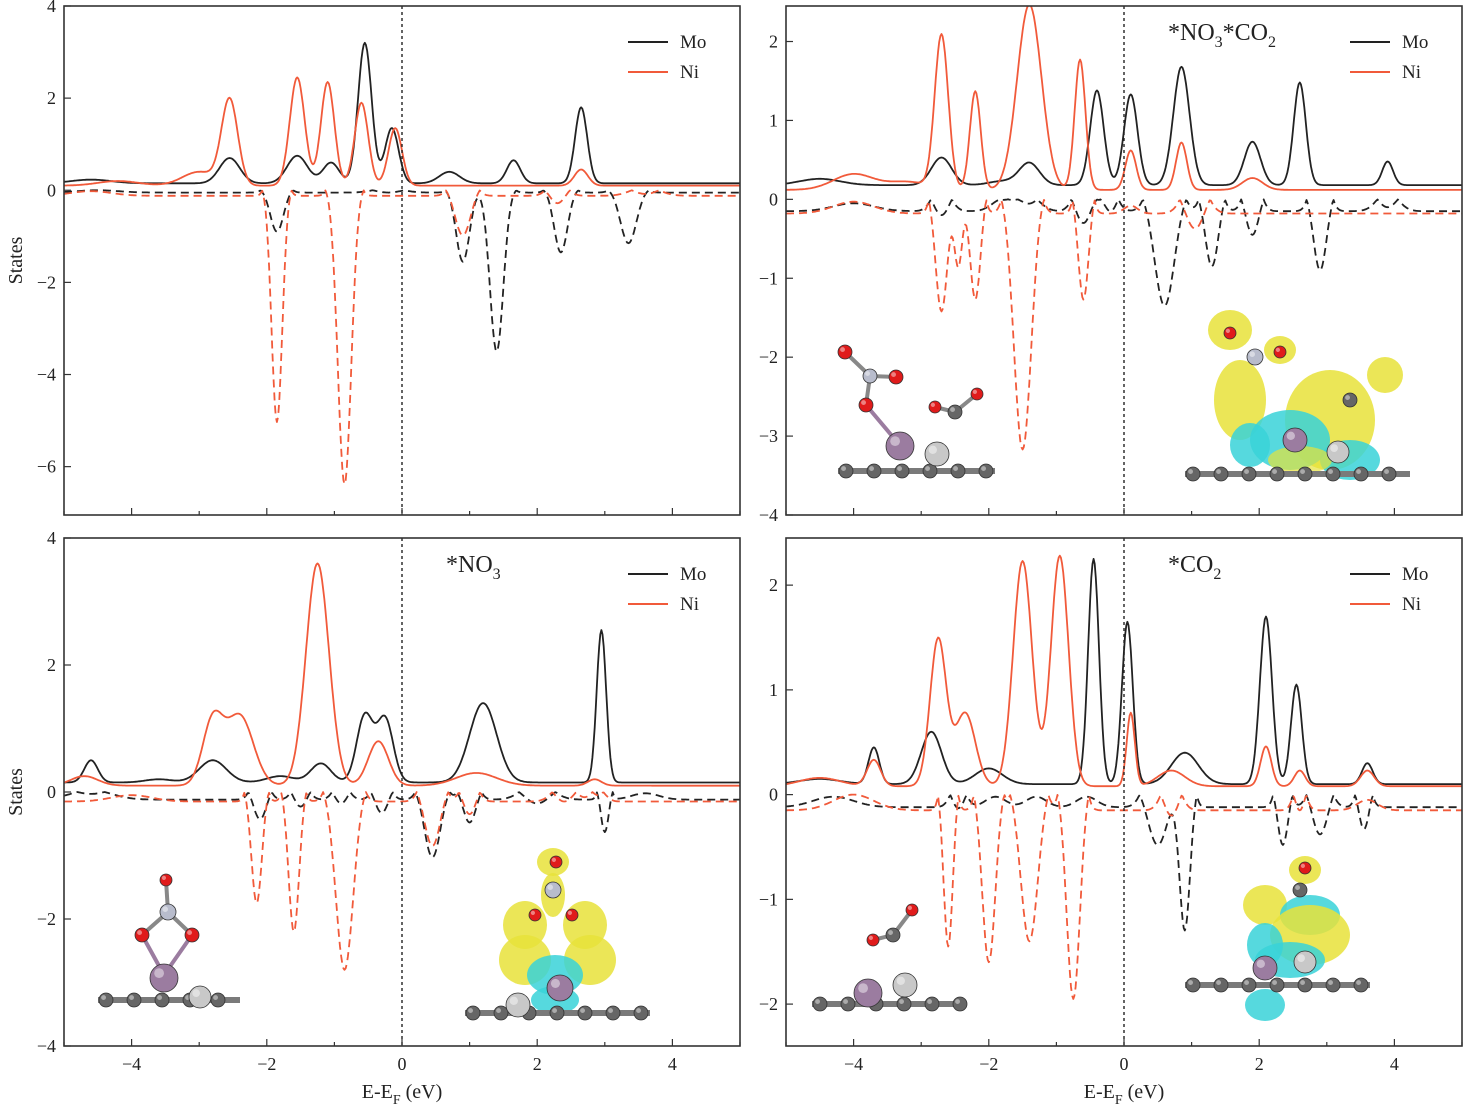 The width and height of the screenshot is (1472, 1119). I want to click on y-tick-label: −3, so click(768, 436).